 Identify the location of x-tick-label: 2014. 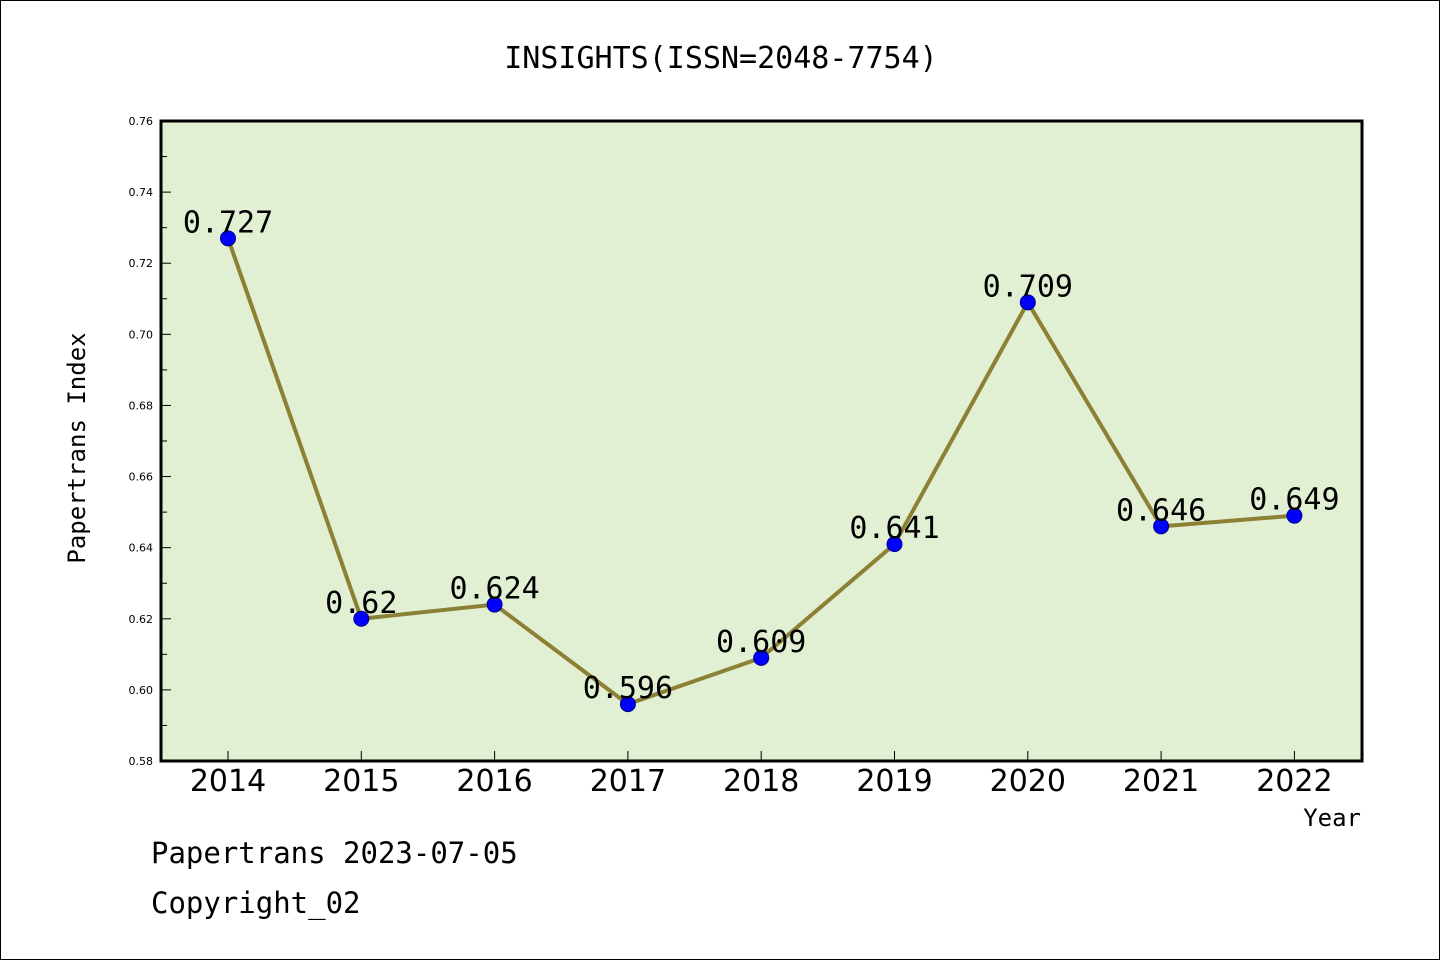
(228, 781).